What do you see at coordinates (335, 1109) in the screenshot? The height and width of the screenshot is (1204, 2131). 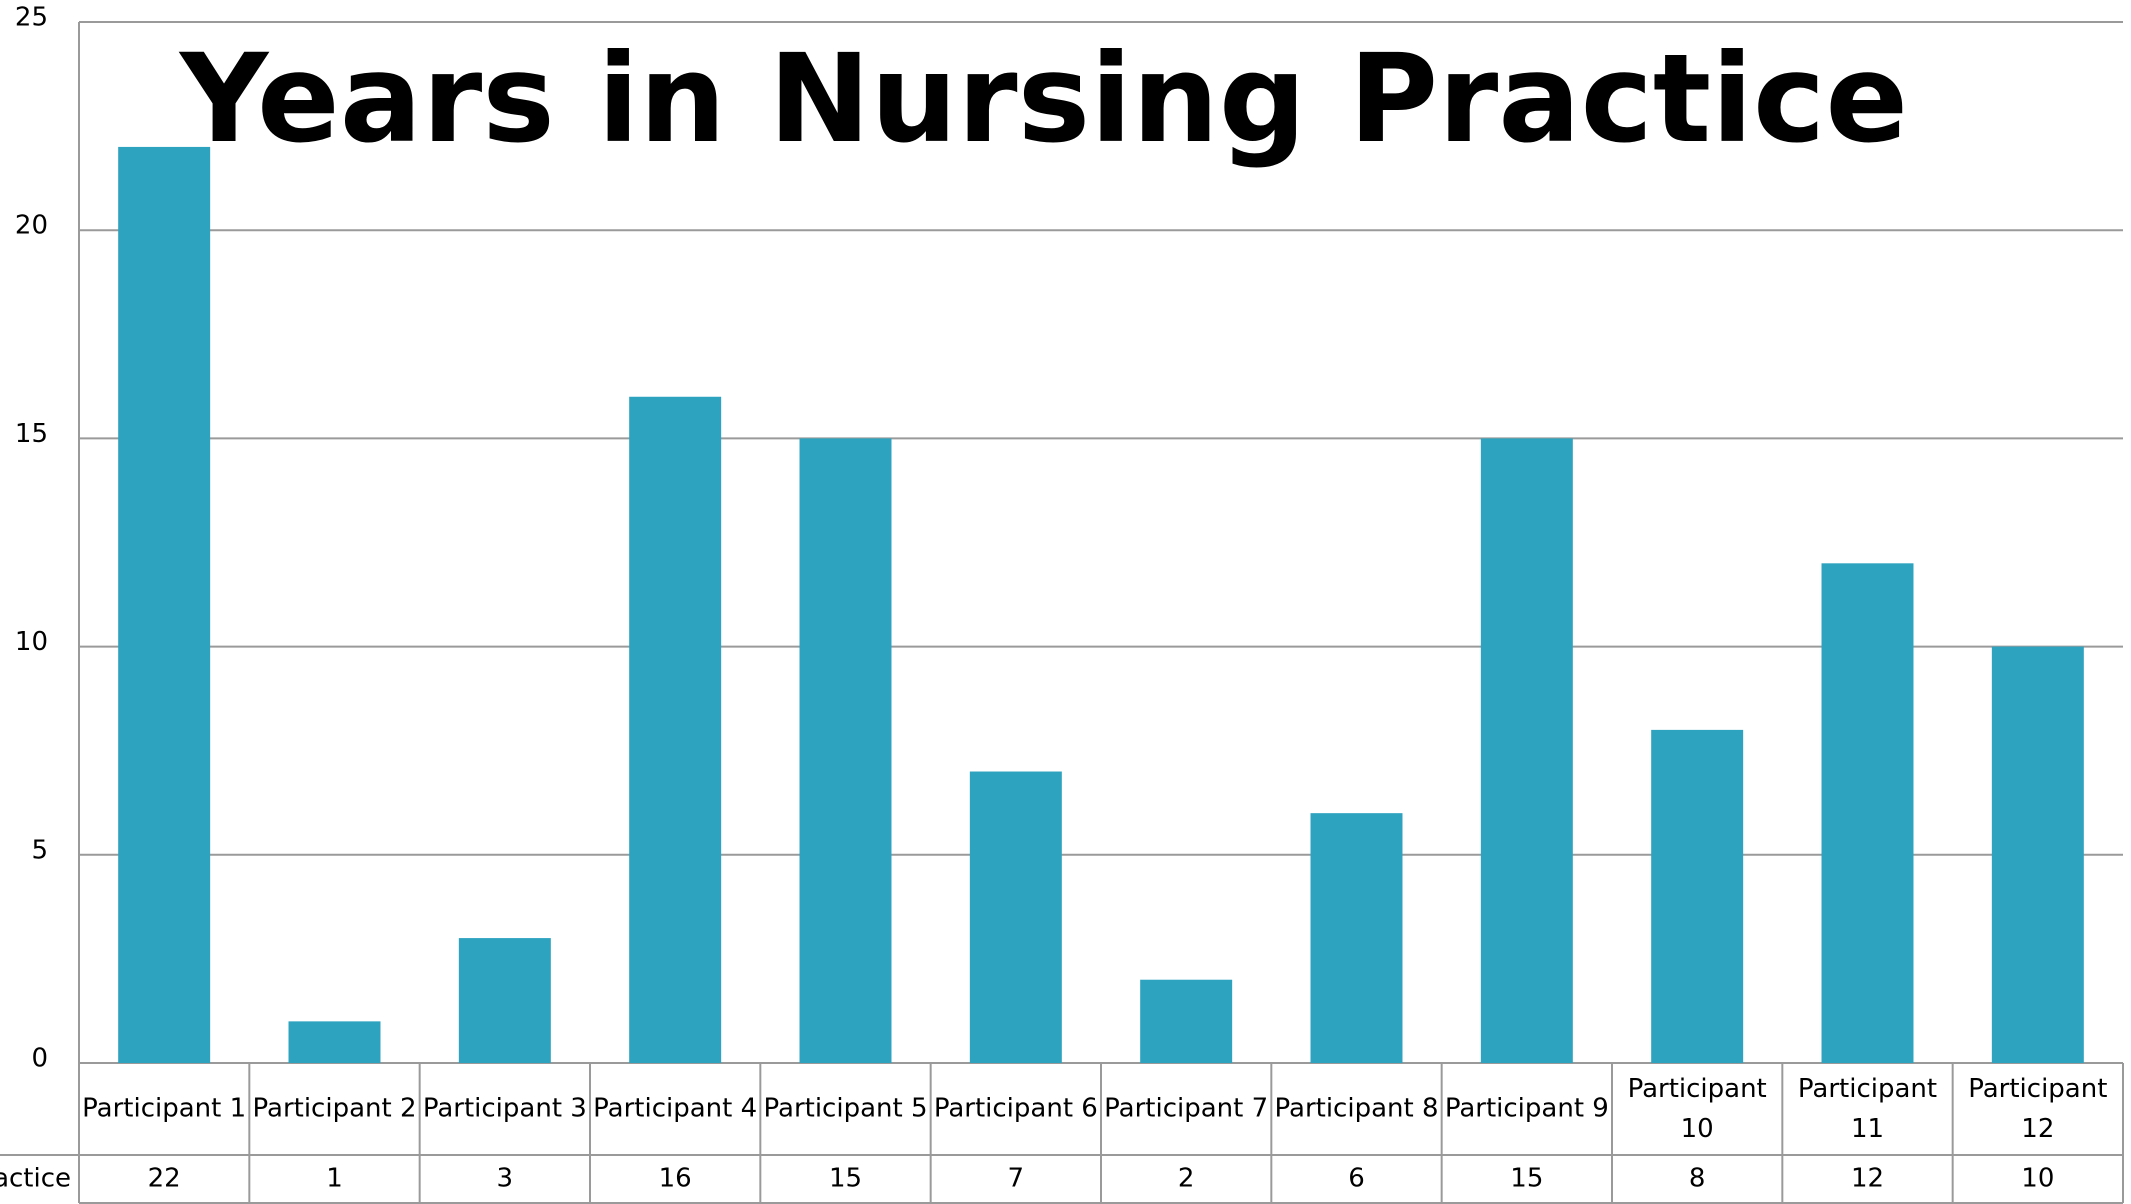 I see `x-tick-label: Participant 2` at bounding box center [335, 1109].